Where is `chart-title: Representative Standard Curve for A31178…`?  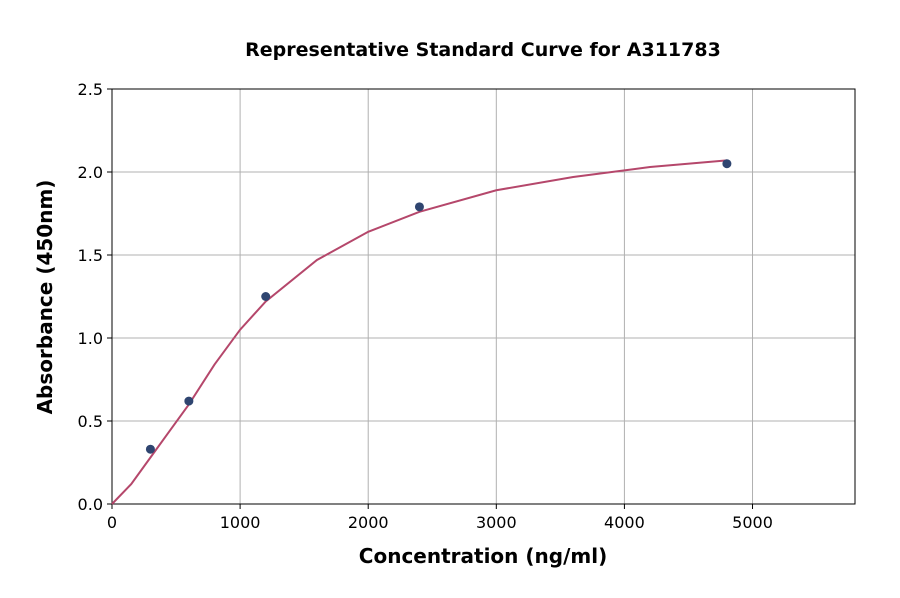 chart-title: Representative Standard Curve for A31178… is located at coordinates (483, 50).